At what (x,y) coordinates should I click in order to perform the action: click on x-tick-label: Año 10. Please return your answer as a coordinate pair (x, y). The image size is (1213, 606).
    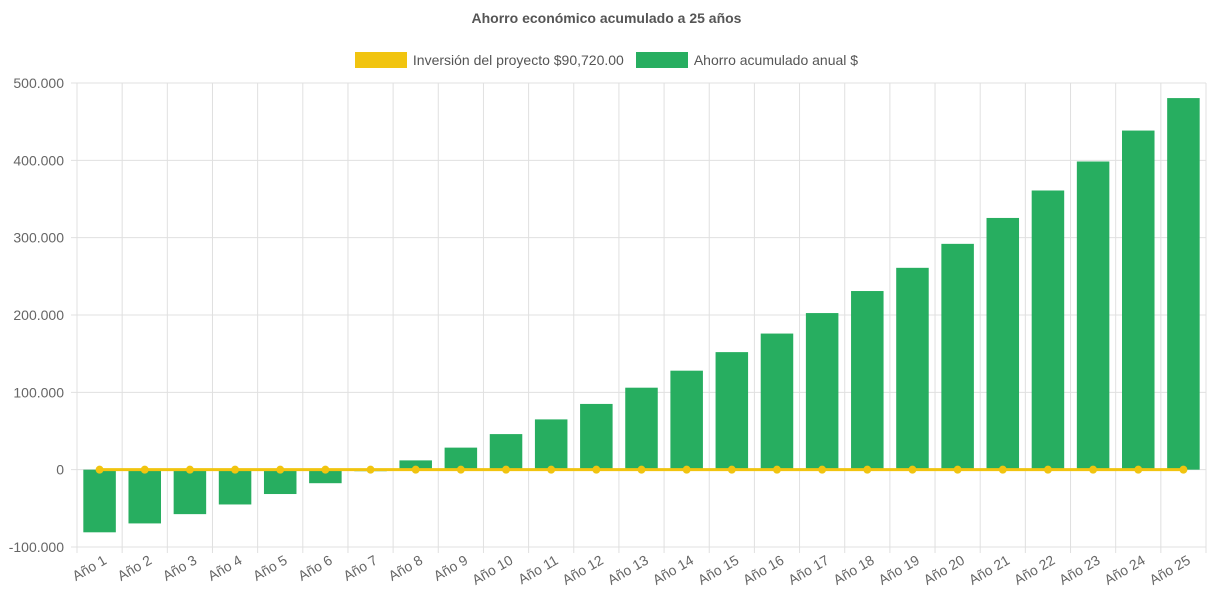
    Looking at the image, I should click on (492, 570).